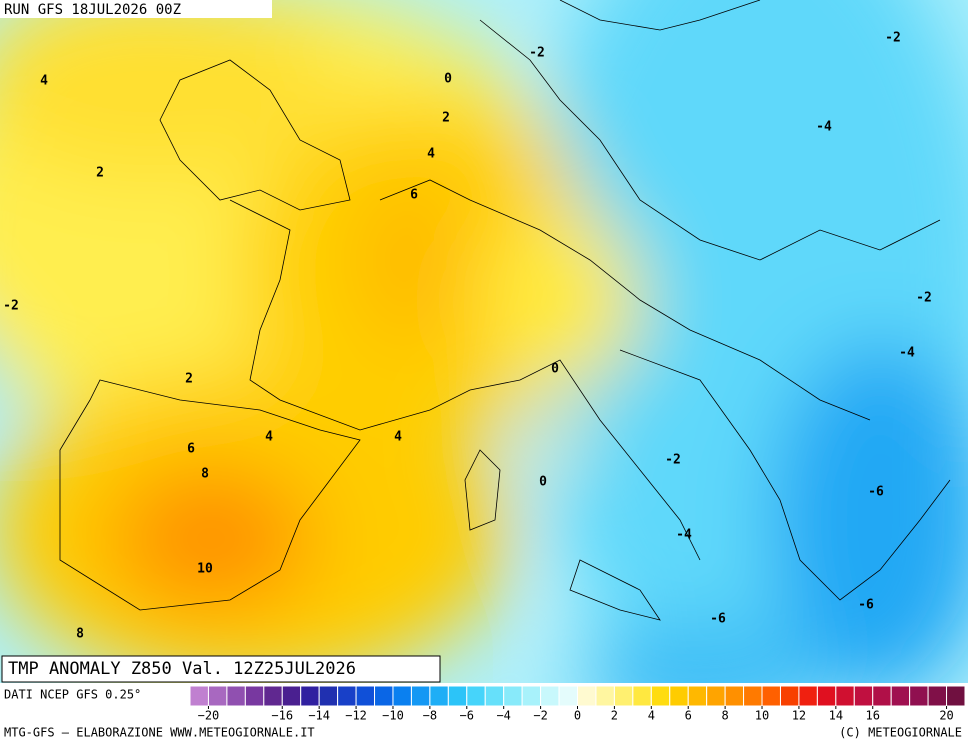 The height and width of the screenshot is (745, 968). Describe the element at coordinates (209, 716) in the screenshot. I see `colorbar-tick-label: −20` at that location.